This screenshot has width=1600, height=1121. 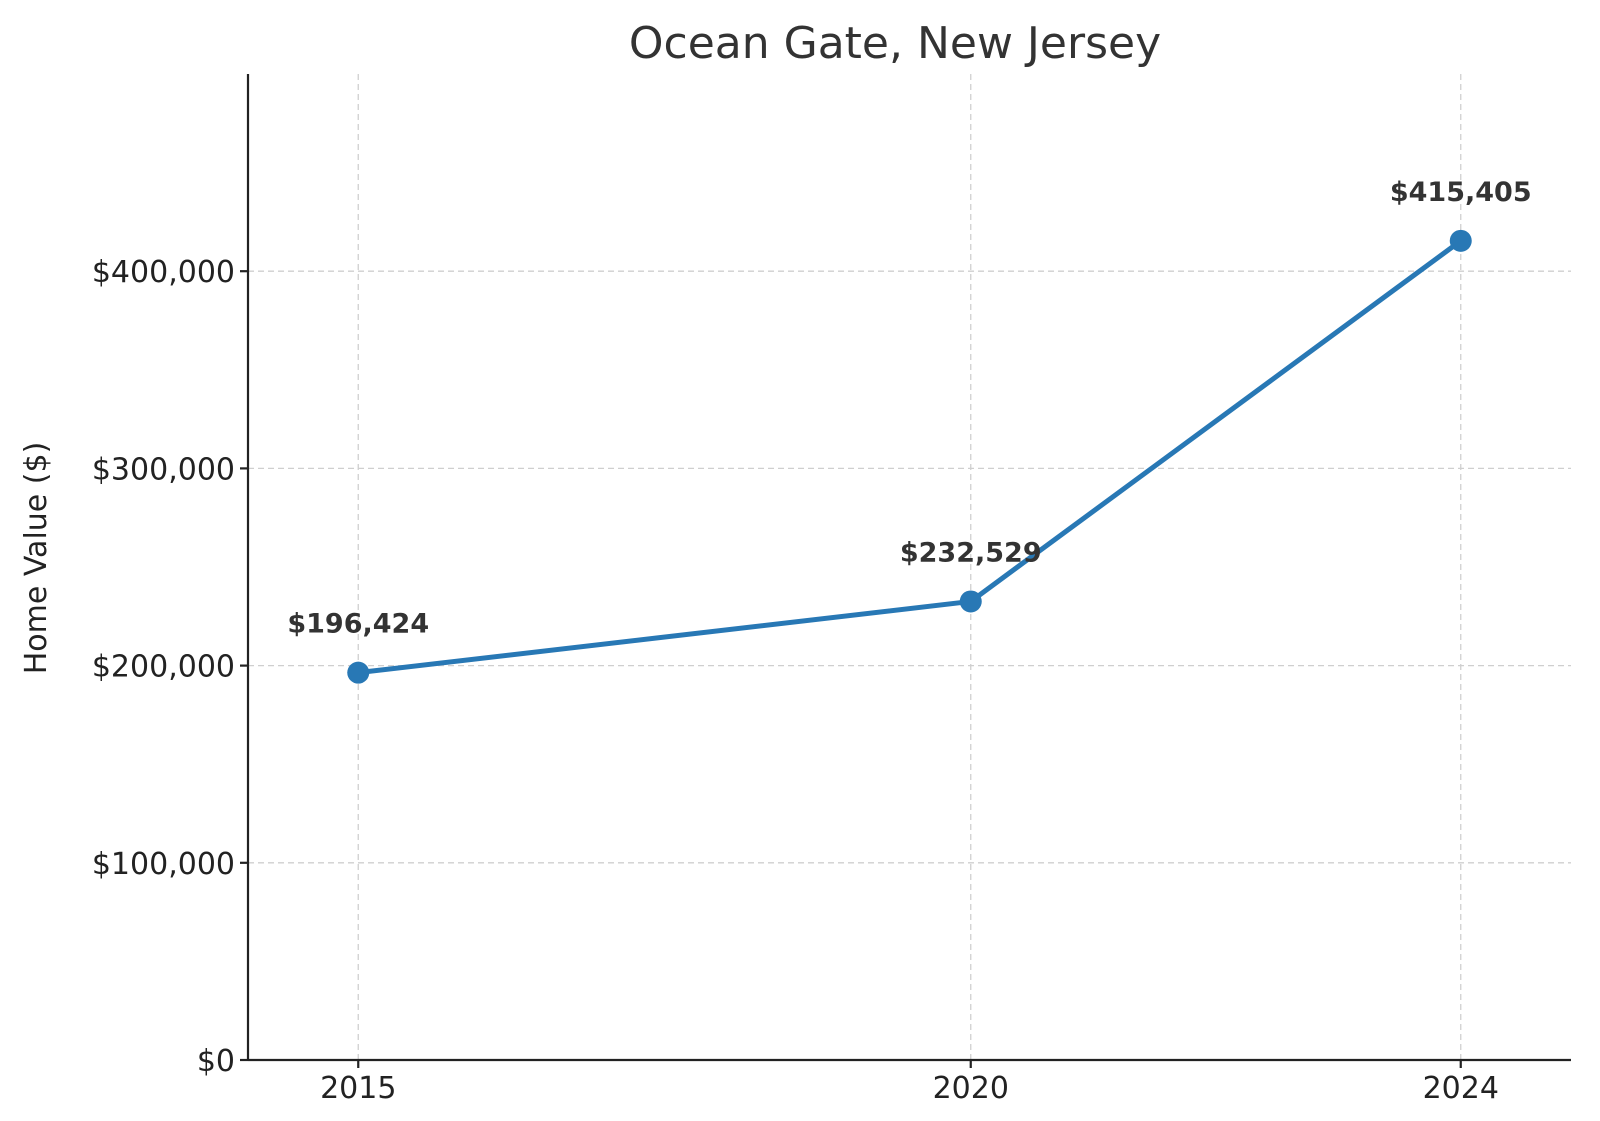 I want to click on data-label: $196,424, so click(x=358, y=624).